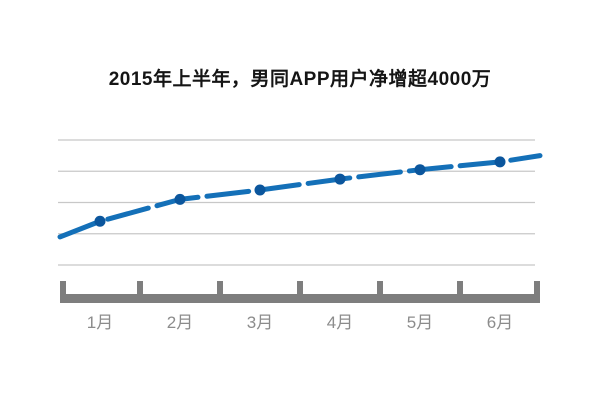 The image size is (600, 400). Describe the element at coordinates (500, 322) in the screenshot. I see `x-tick-label: 6月` at that location.